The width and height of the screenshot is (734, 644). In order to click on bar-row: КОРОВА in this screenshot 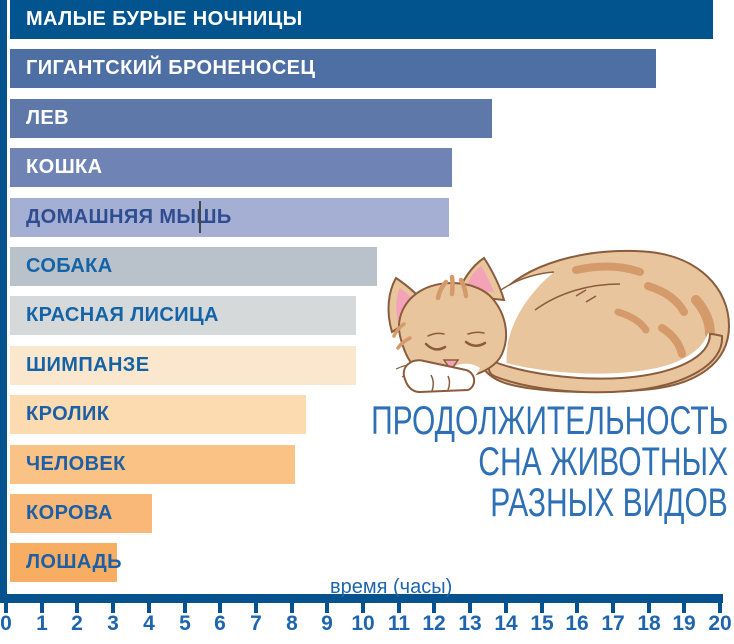, I will do `click(81, 513)`.